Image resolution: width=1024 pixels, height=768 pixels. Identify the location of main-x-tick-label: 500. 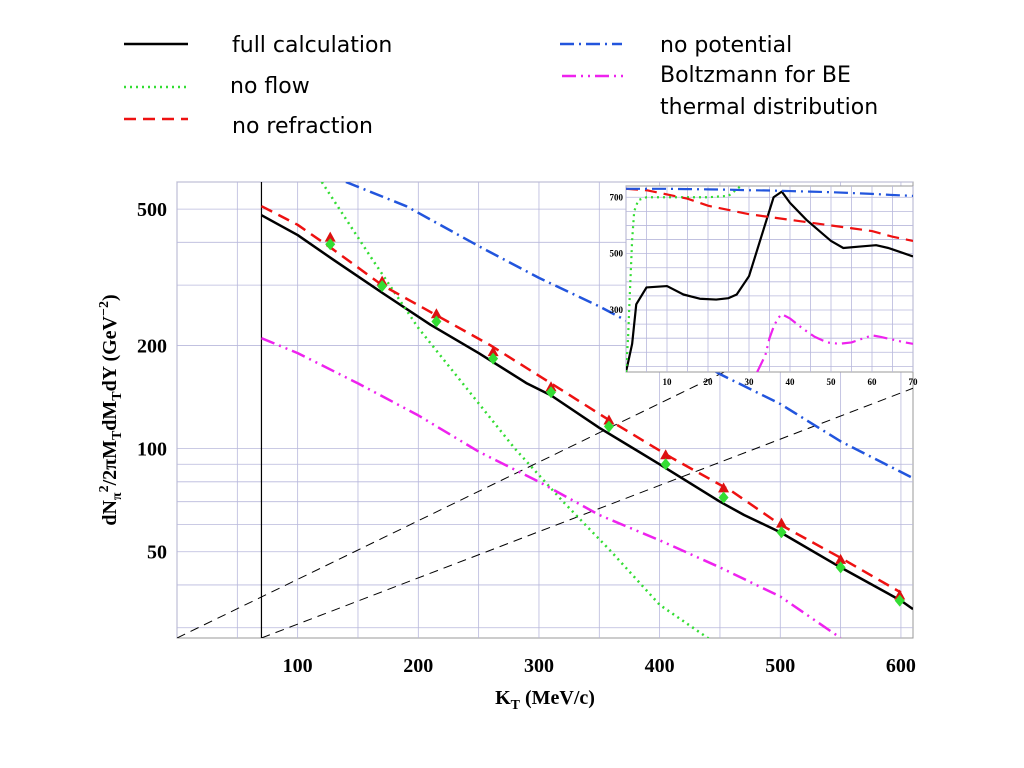
(780, 666).